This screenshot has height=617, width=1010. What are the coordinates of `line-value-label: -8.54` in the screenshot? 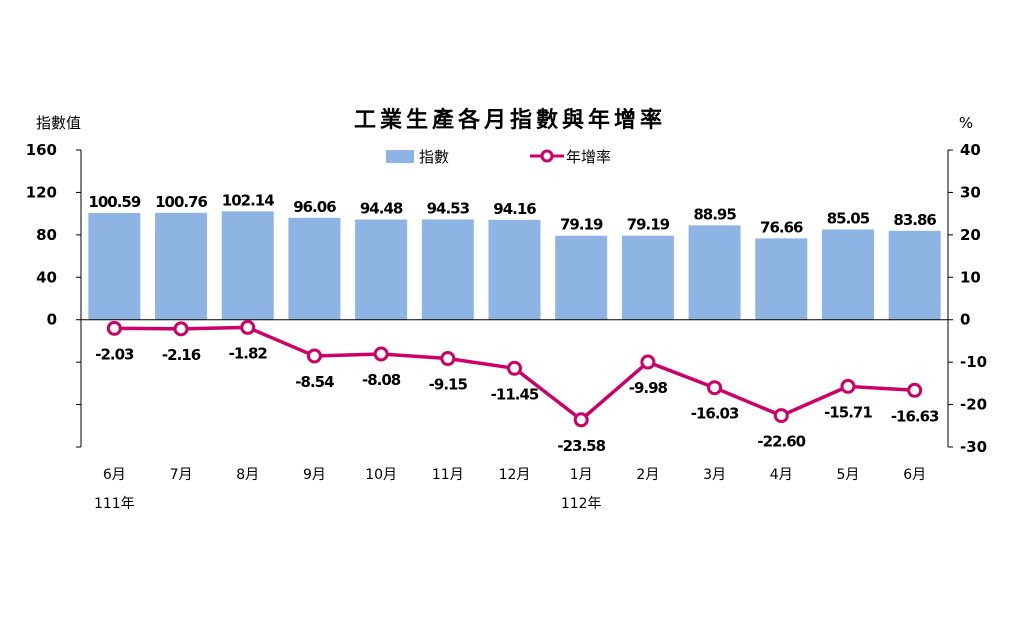 It's located at (314, 382).